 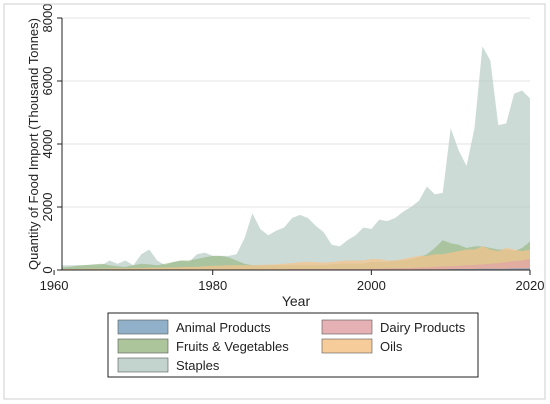 I want to click on y-tick-label-6000: 6000, so click(x=47, y=81).